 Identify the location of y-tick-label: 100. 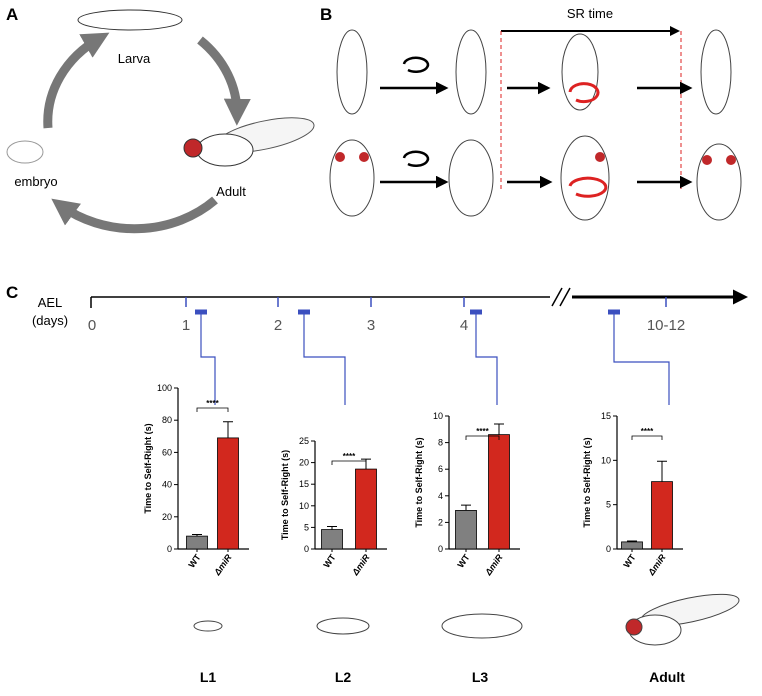
(164, 388).